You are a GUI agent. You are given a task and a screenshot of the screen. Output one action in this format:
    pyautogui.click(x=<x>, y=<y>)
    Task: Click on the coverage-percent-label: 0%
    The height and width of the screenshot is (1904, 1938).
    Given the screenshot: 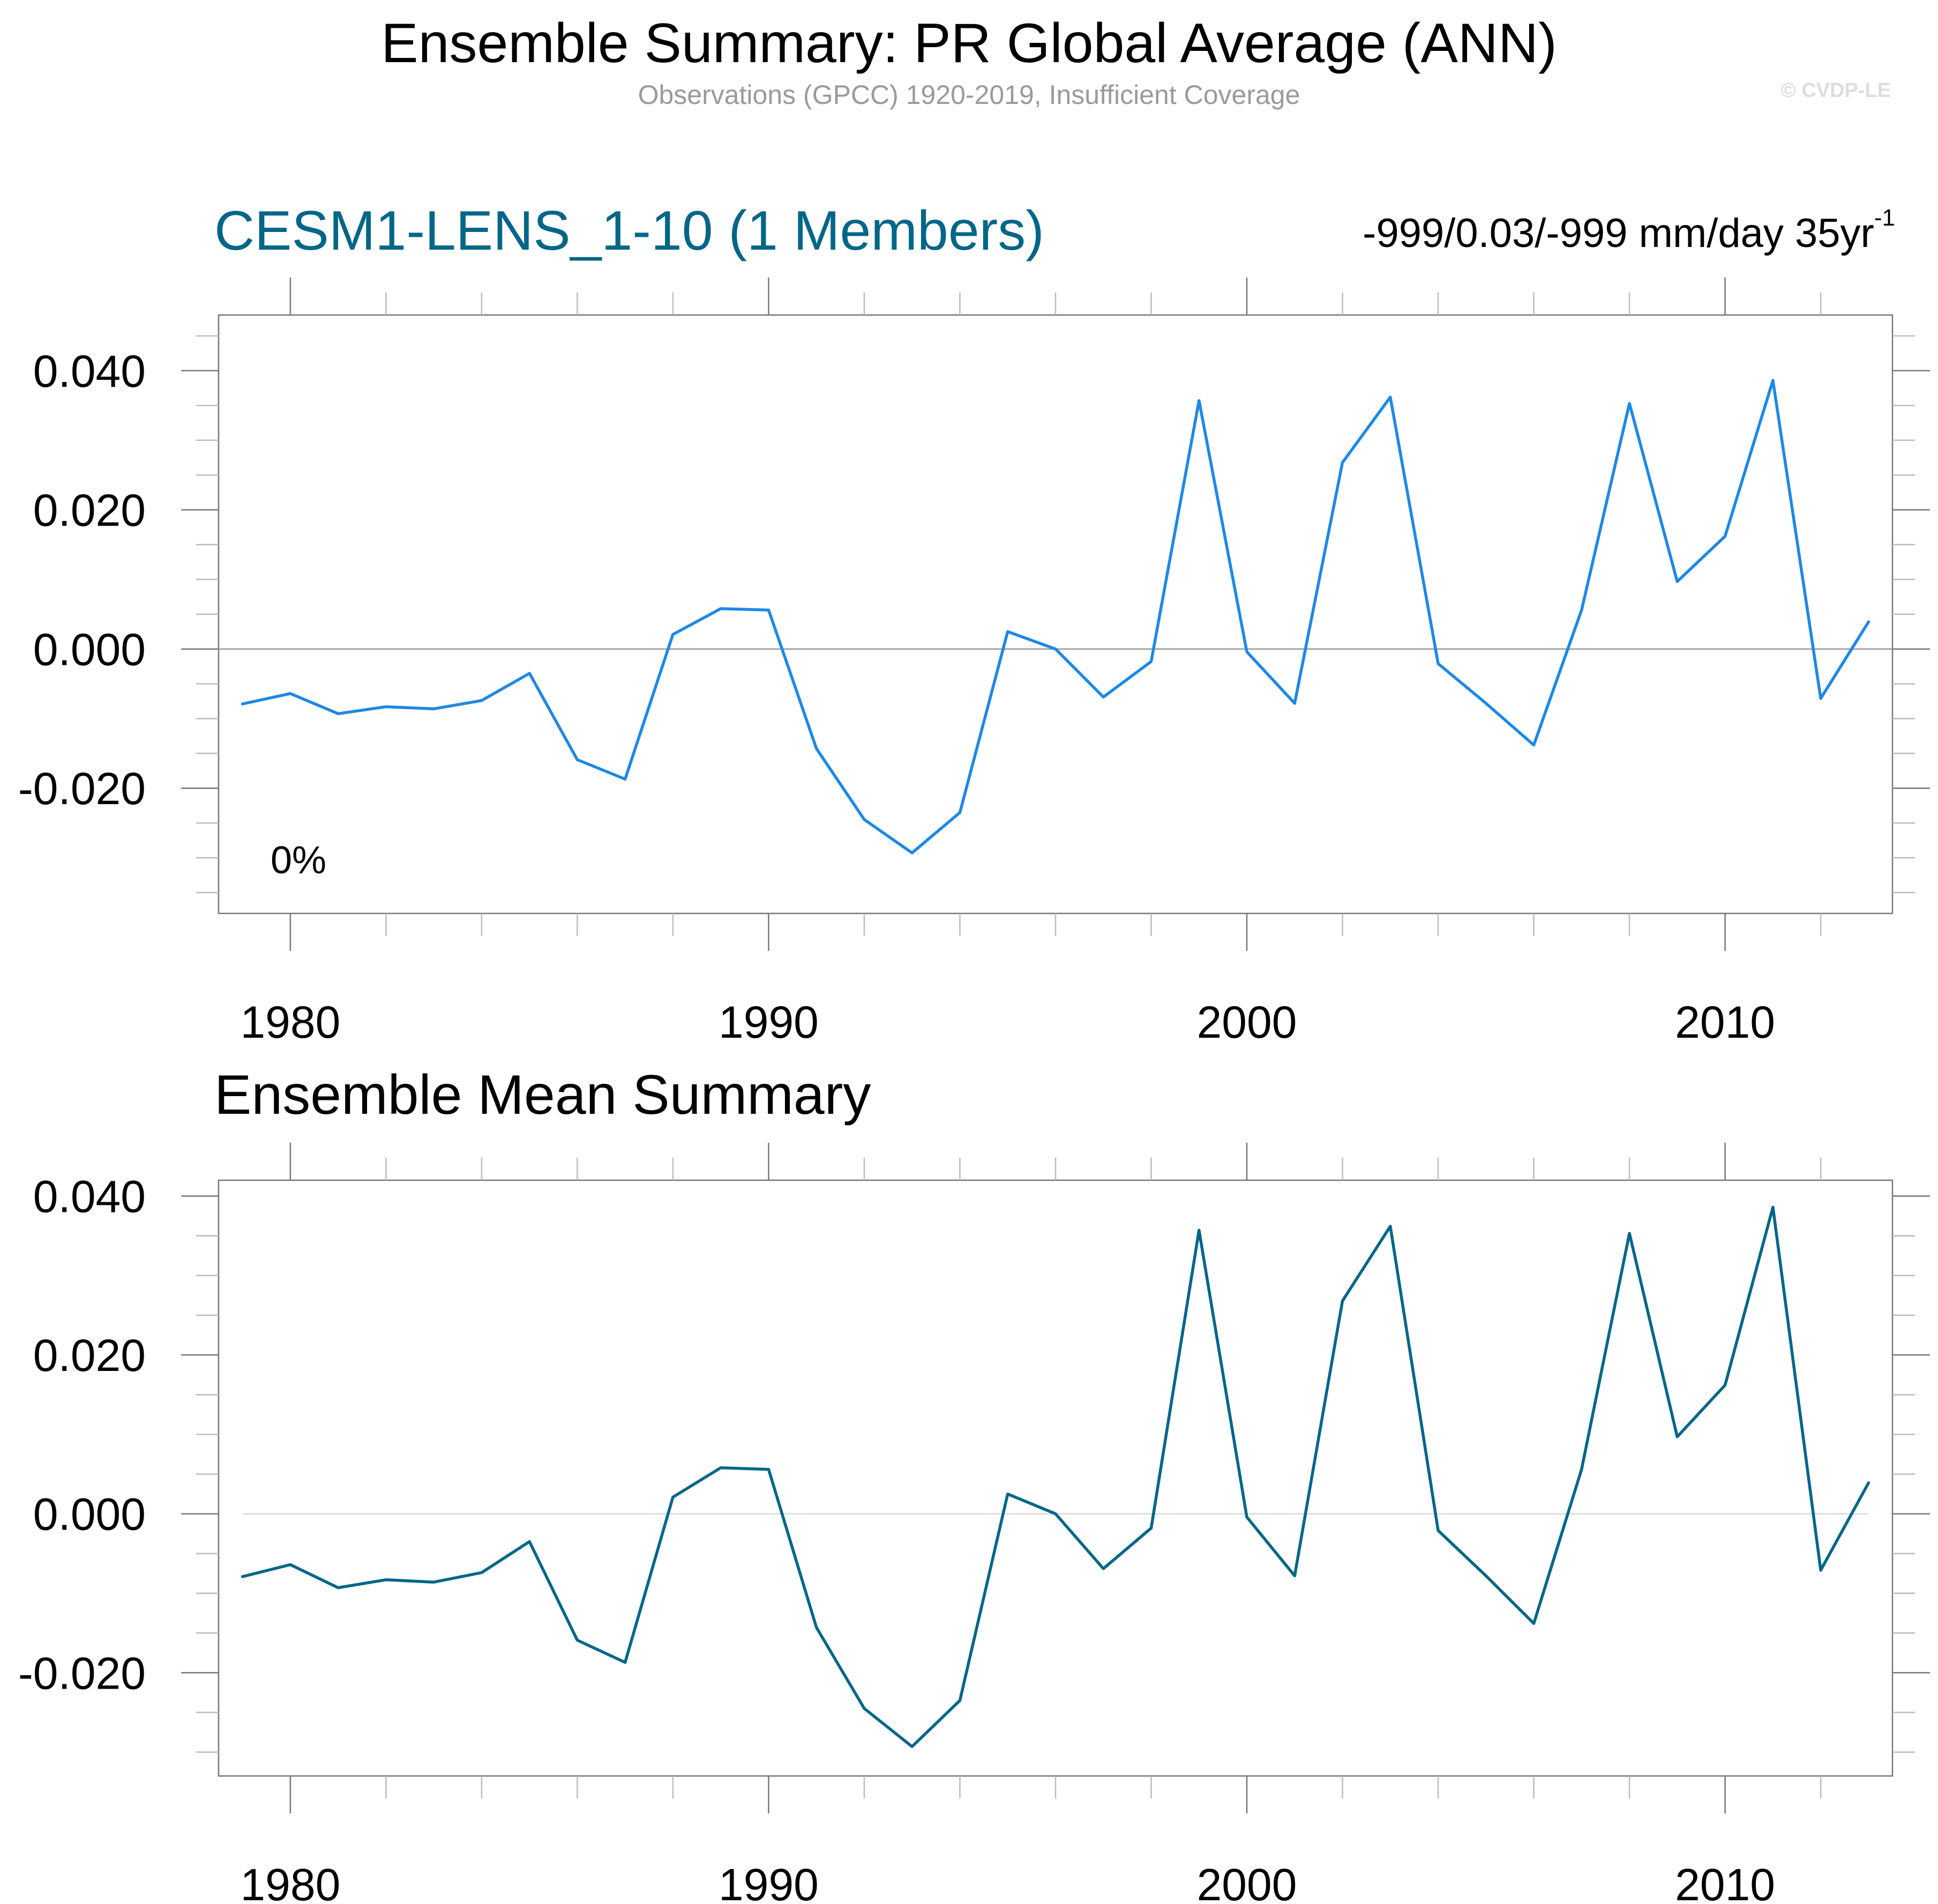 What is the action you would take?
    pyautogui.click(x=298, y=860)
    